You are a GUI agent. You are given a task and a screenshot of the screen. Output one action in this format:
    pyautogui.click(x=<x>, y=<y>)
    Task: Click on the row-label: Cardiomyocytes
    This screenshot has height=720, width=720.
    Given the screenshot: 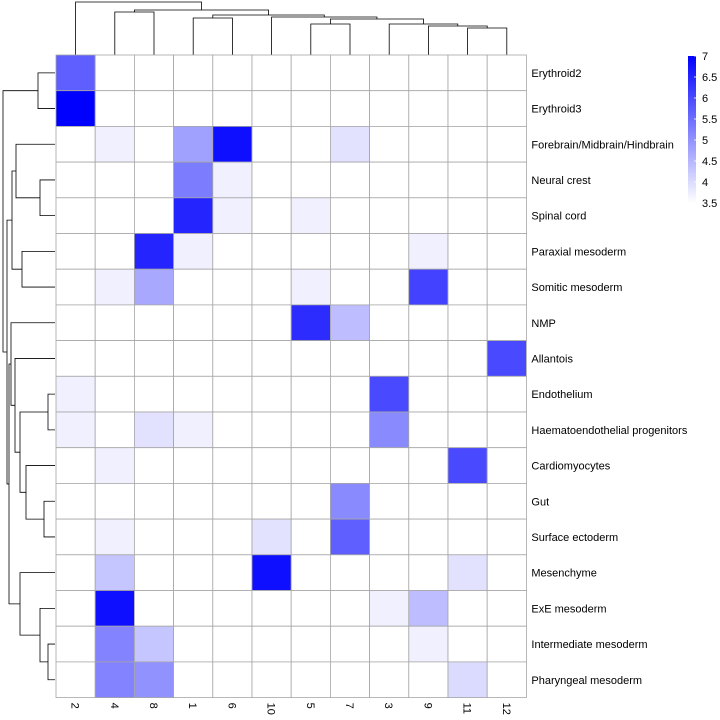 What is the action you would take?
    pyautogui.click(x=570, y=467)
    